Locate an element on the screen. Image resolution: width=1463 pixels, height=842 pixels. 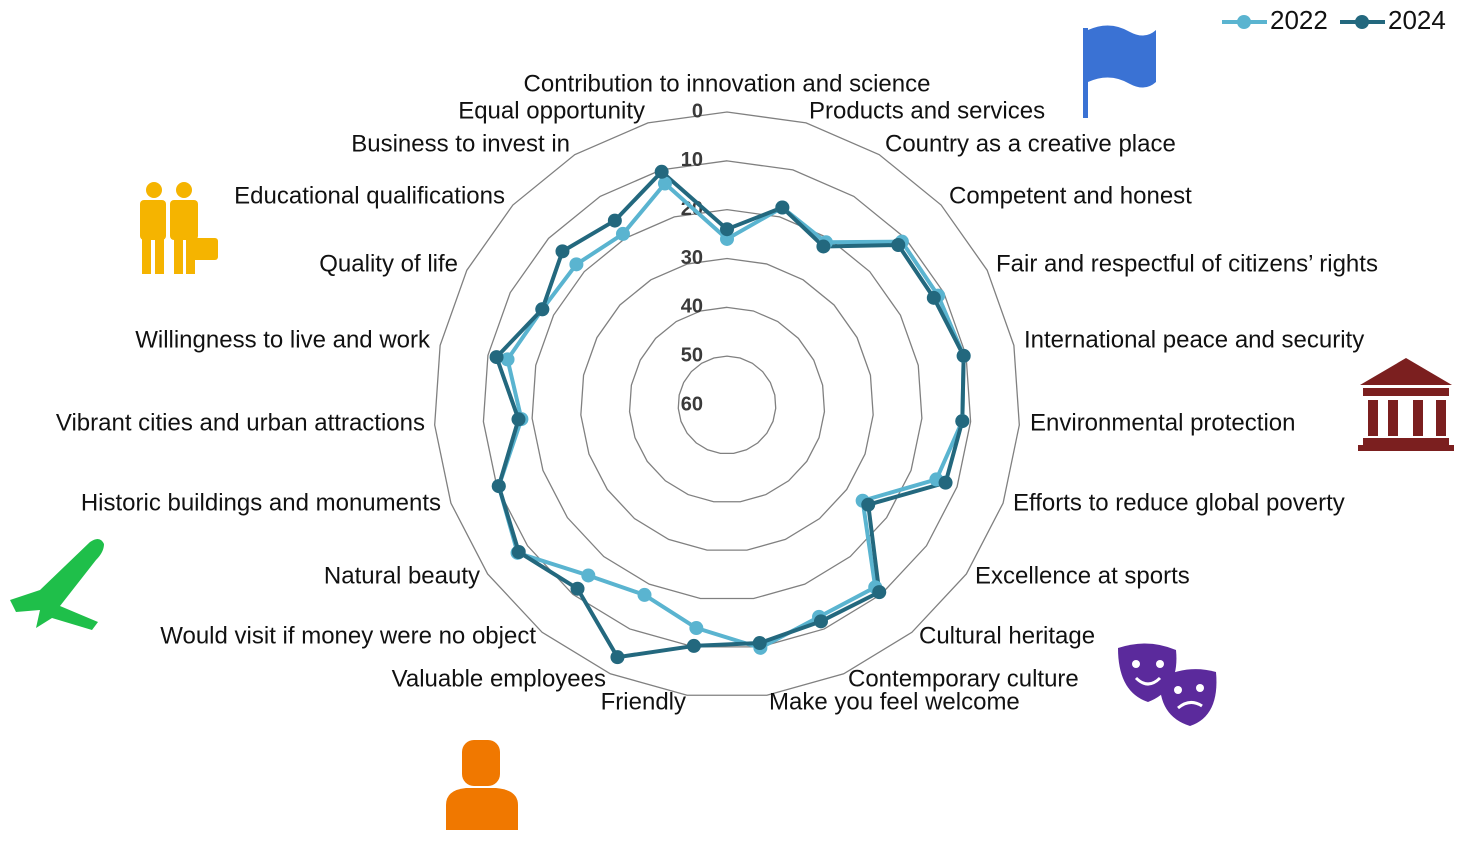
masks-icon is located at coordinates (1167, 684).